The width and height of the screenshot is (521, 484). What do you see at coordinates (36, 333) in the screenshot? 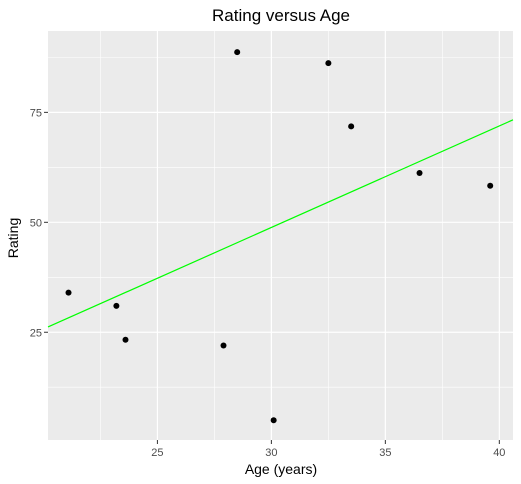
I see `y-tick-label: 25` at bounding box center [36, 333].